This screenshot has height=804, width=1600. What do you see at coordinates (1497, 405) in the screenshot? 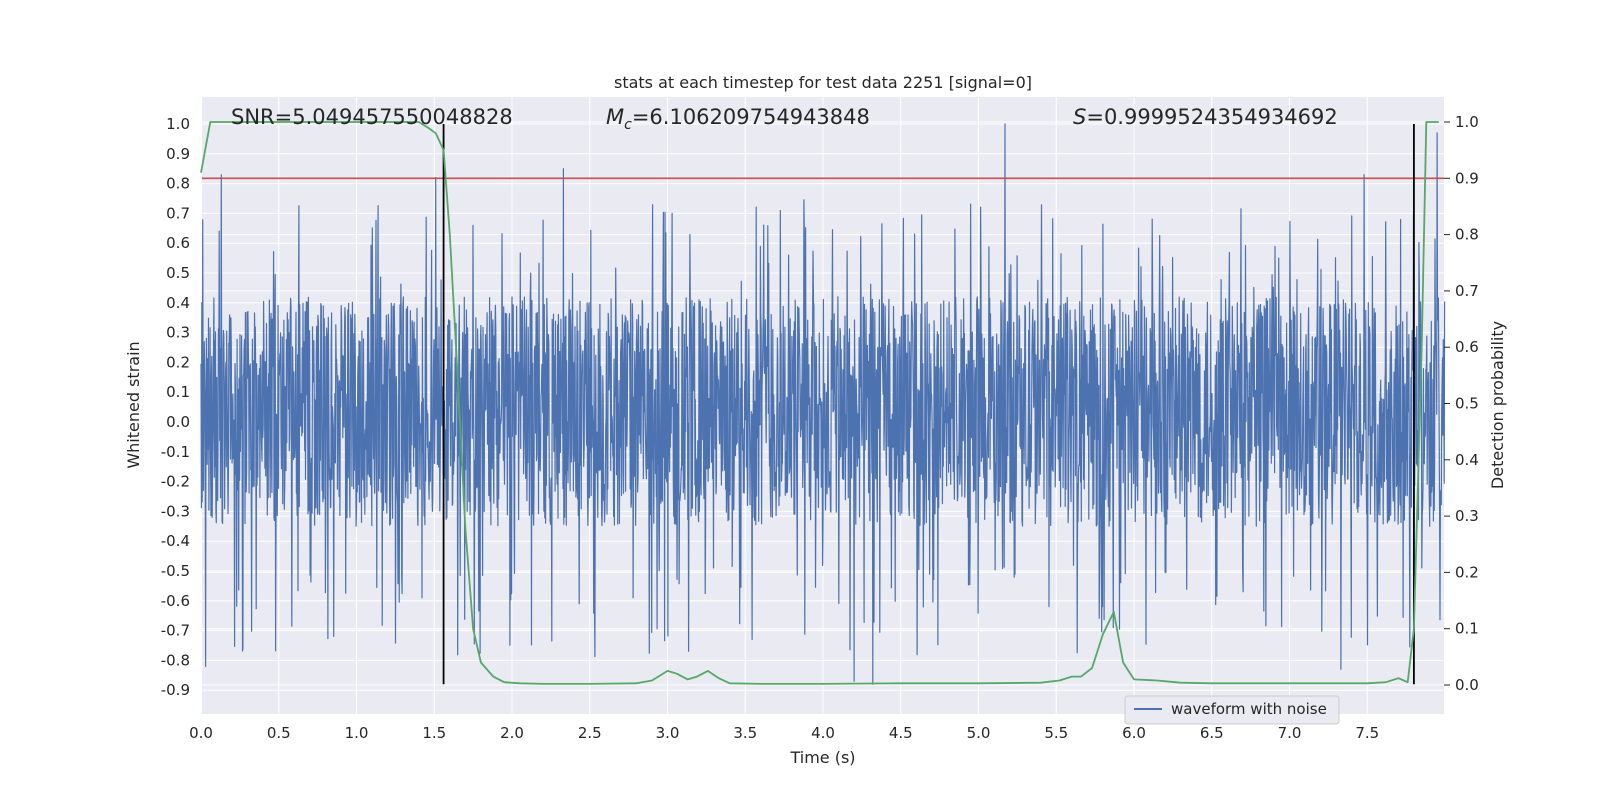
I see `y2-axis-label: Detection probability` at bounding box center [1497, 405].